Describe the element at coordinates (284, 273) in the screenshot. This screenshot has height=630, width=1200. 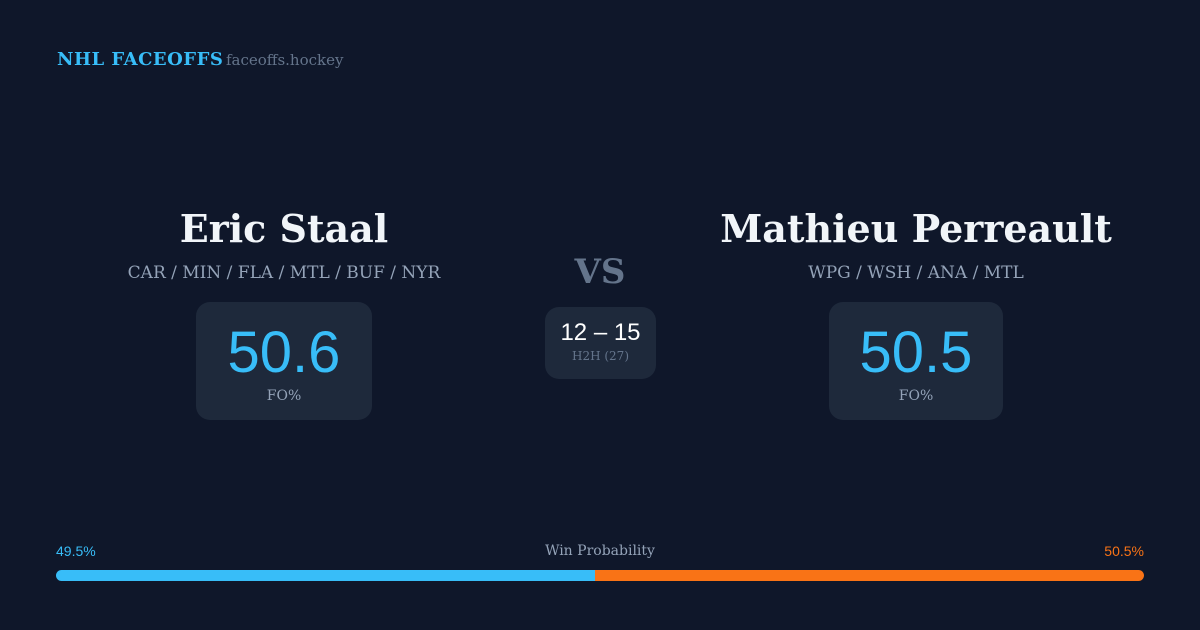
I see `left-player-teams: CAR / MIN / FLA / MTL / BUF / NYR` at that location.